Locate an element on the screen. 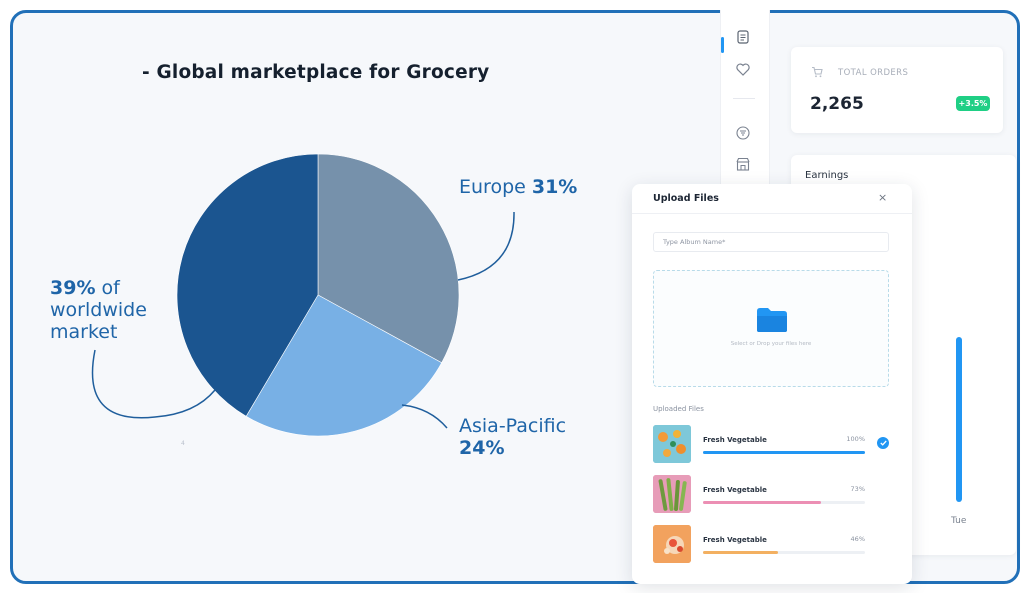 The image size is (1026, 593). close-icon: × is located at coordinates (883, 197).